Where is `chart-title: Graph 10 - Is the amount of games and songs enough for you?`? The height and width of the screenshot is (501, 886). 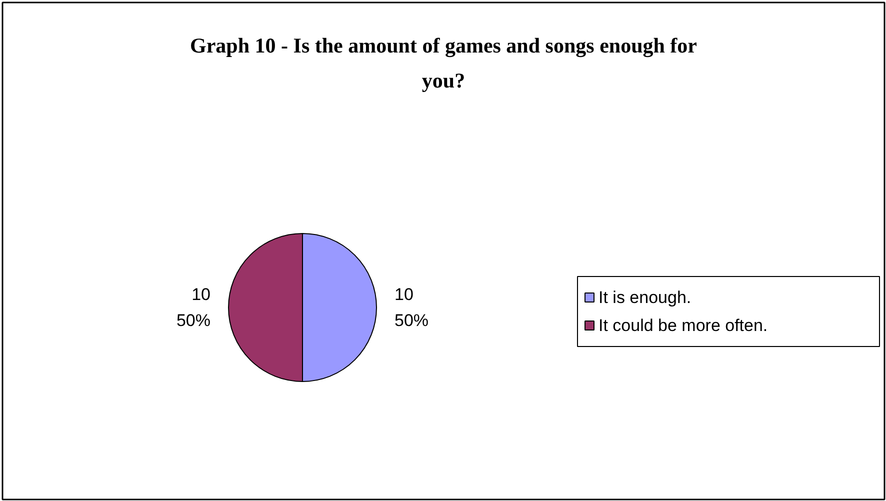
chart-title: Graph 10 - Is the amount of games and songs enough for you? is located at coordinates (443, 63).